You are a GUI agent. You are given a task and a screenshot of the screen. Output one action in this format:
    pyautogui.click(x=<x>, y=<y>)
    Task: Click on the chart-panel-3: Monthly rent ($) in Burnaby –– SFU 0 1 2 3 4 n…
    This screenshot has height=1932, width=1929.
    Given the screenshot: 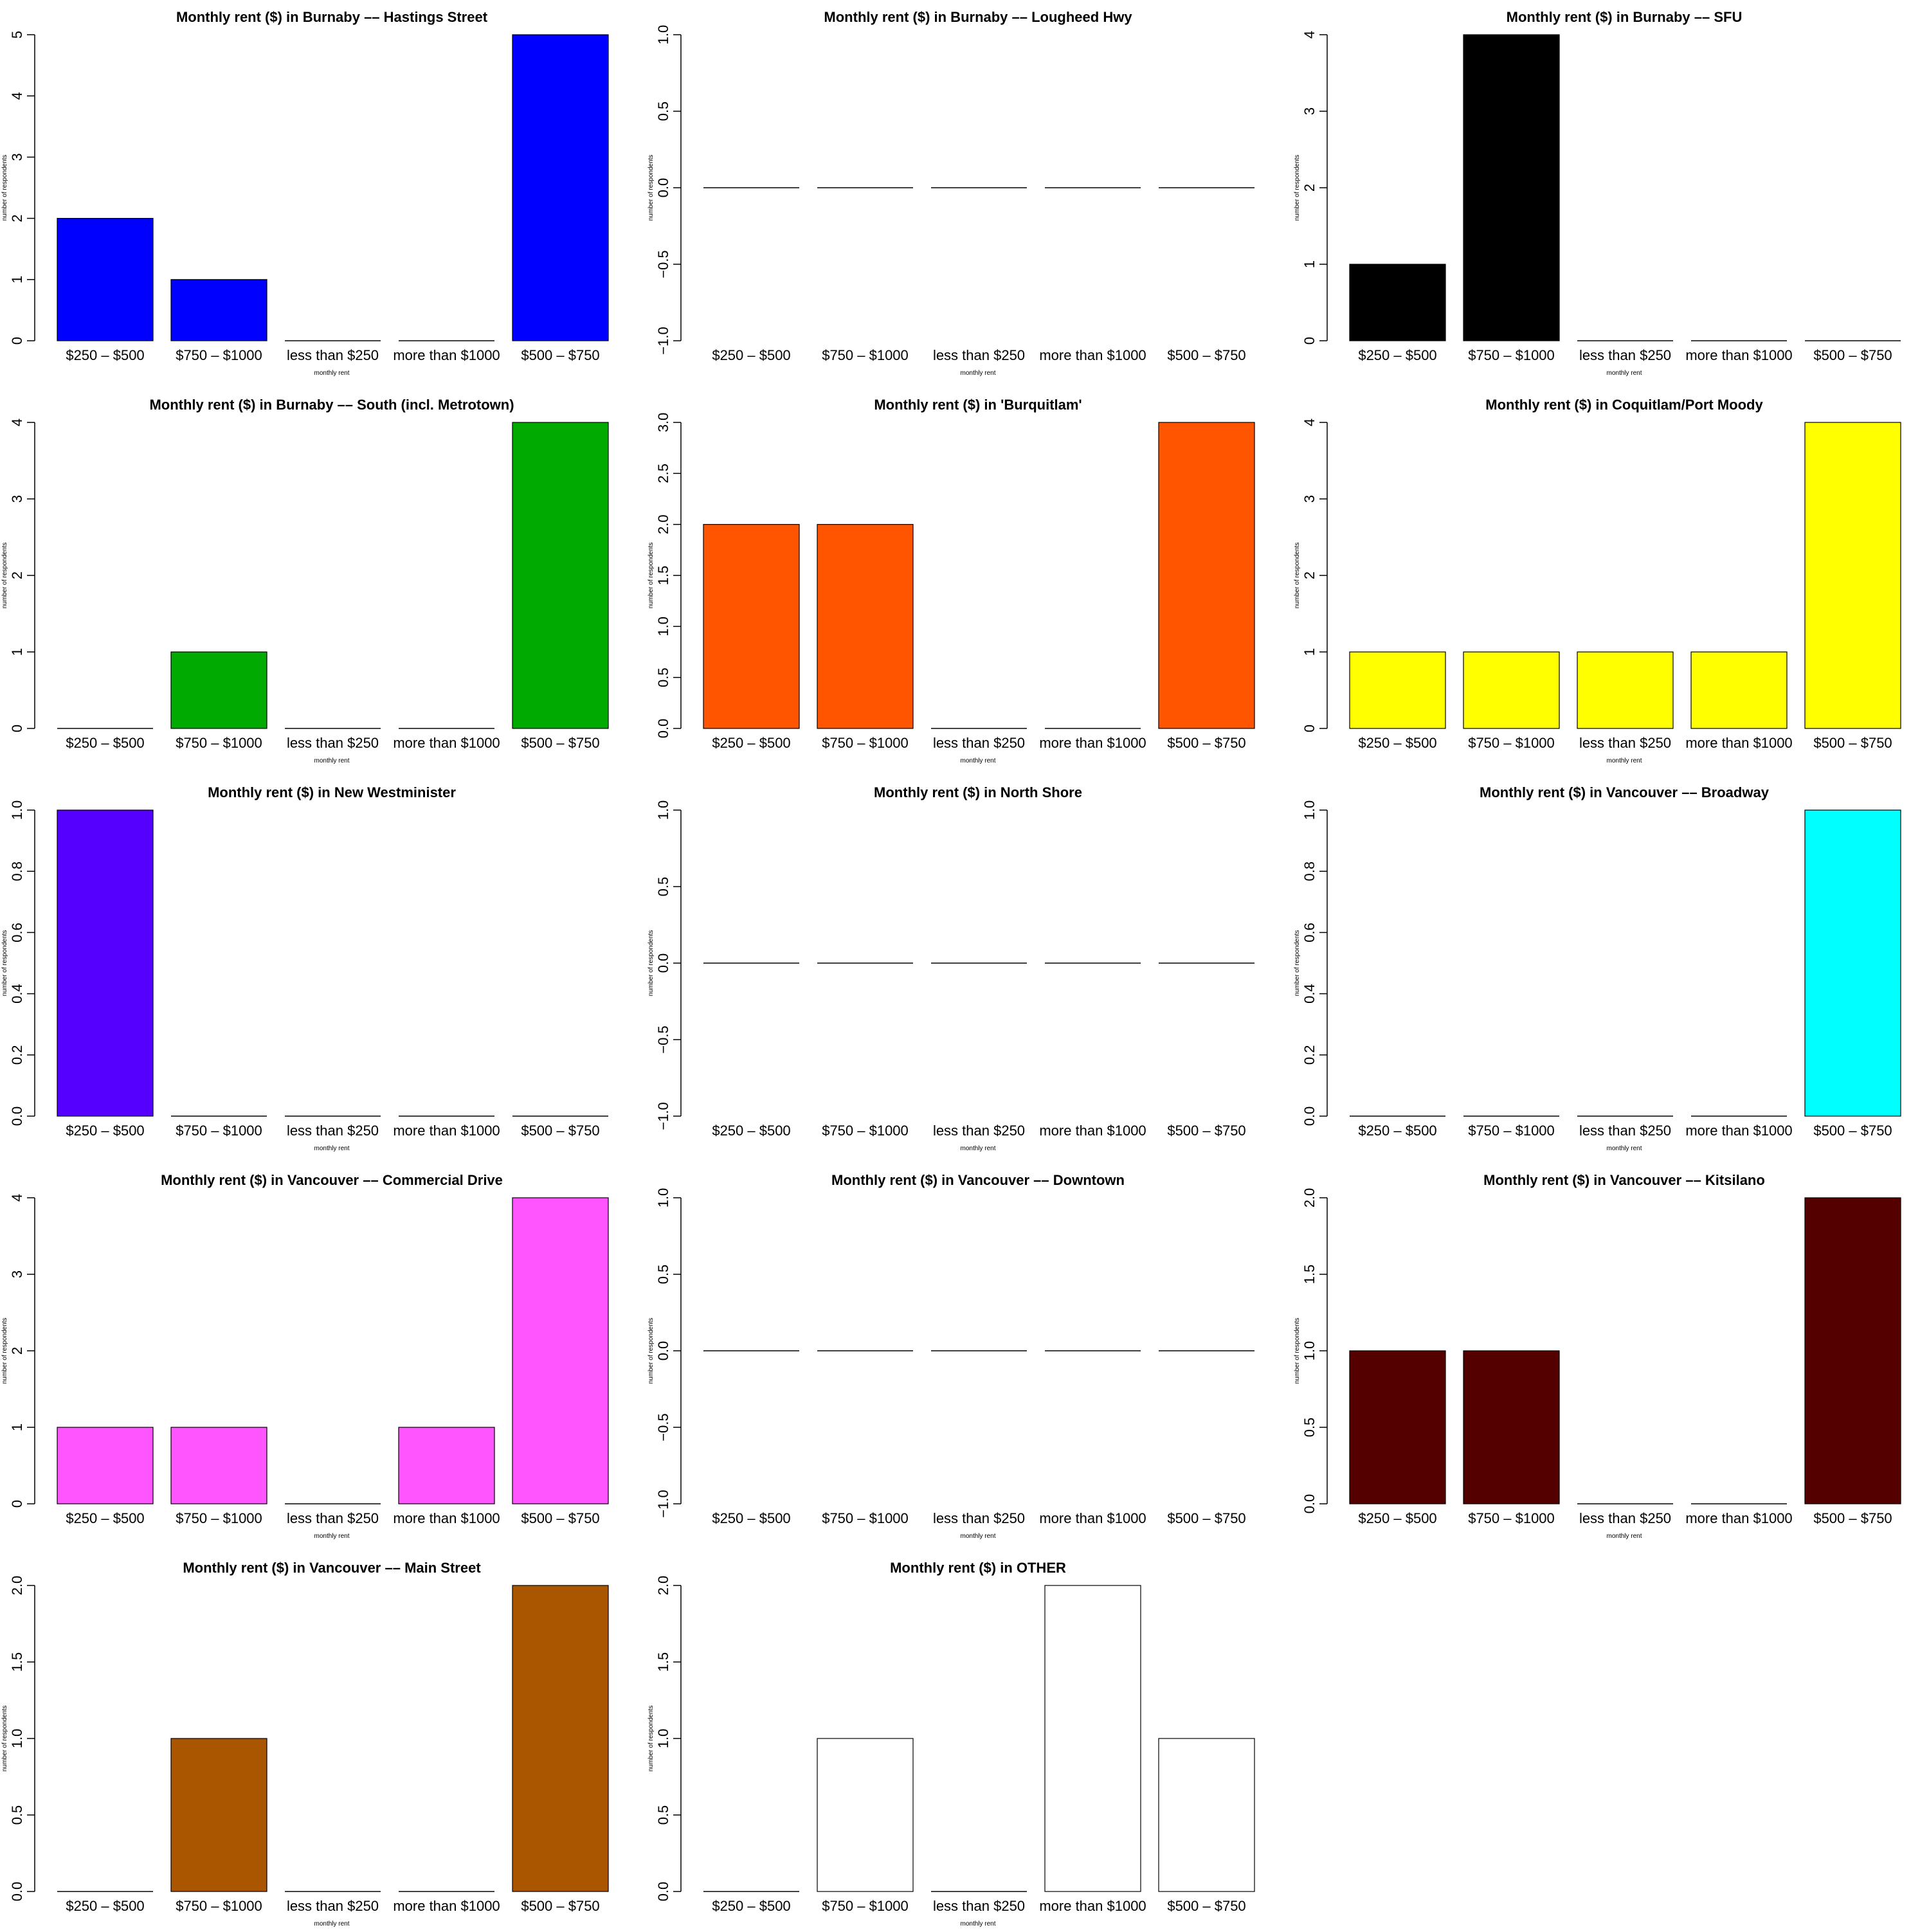 What is the action you would take?
    pyautogui.click(x=1598, y=193)
    